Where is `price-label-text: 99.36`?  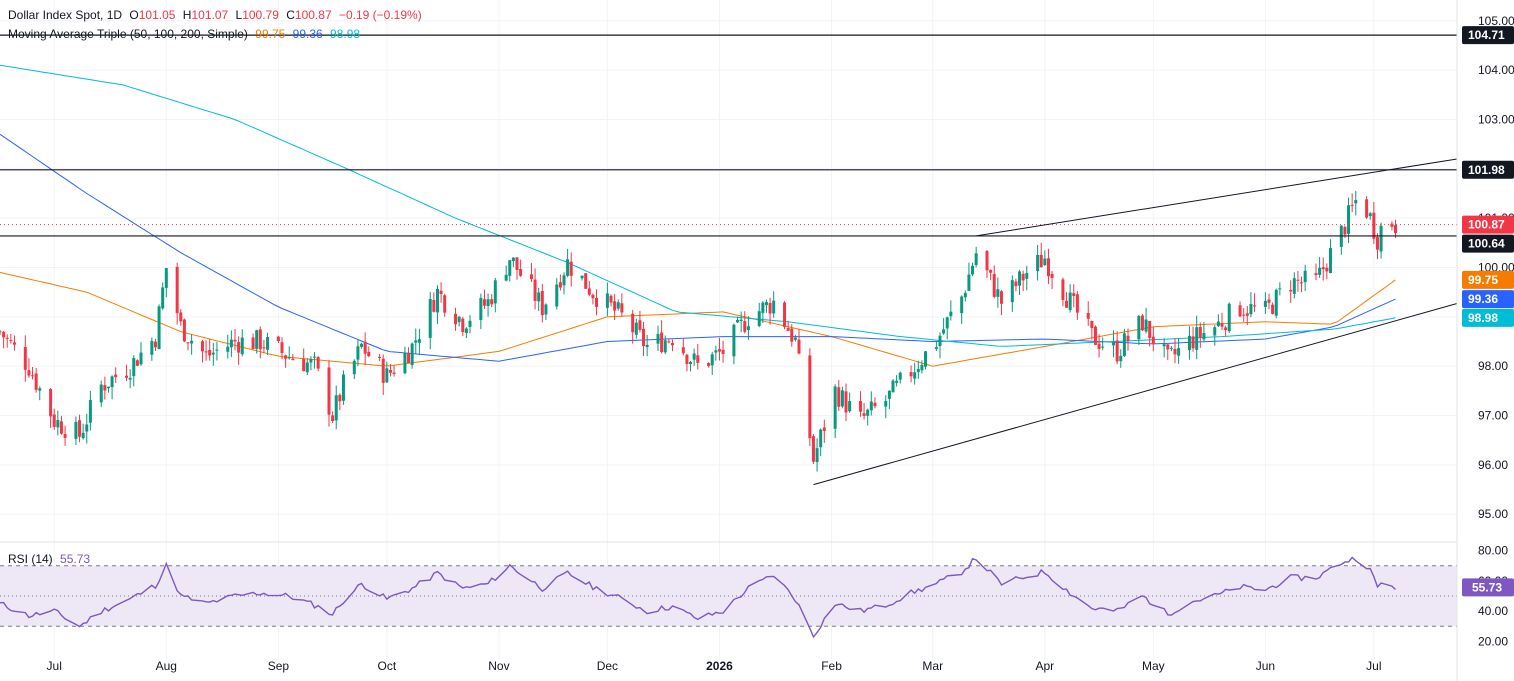 price-label-text: 99.36 is located at coordinates (1483, 299).